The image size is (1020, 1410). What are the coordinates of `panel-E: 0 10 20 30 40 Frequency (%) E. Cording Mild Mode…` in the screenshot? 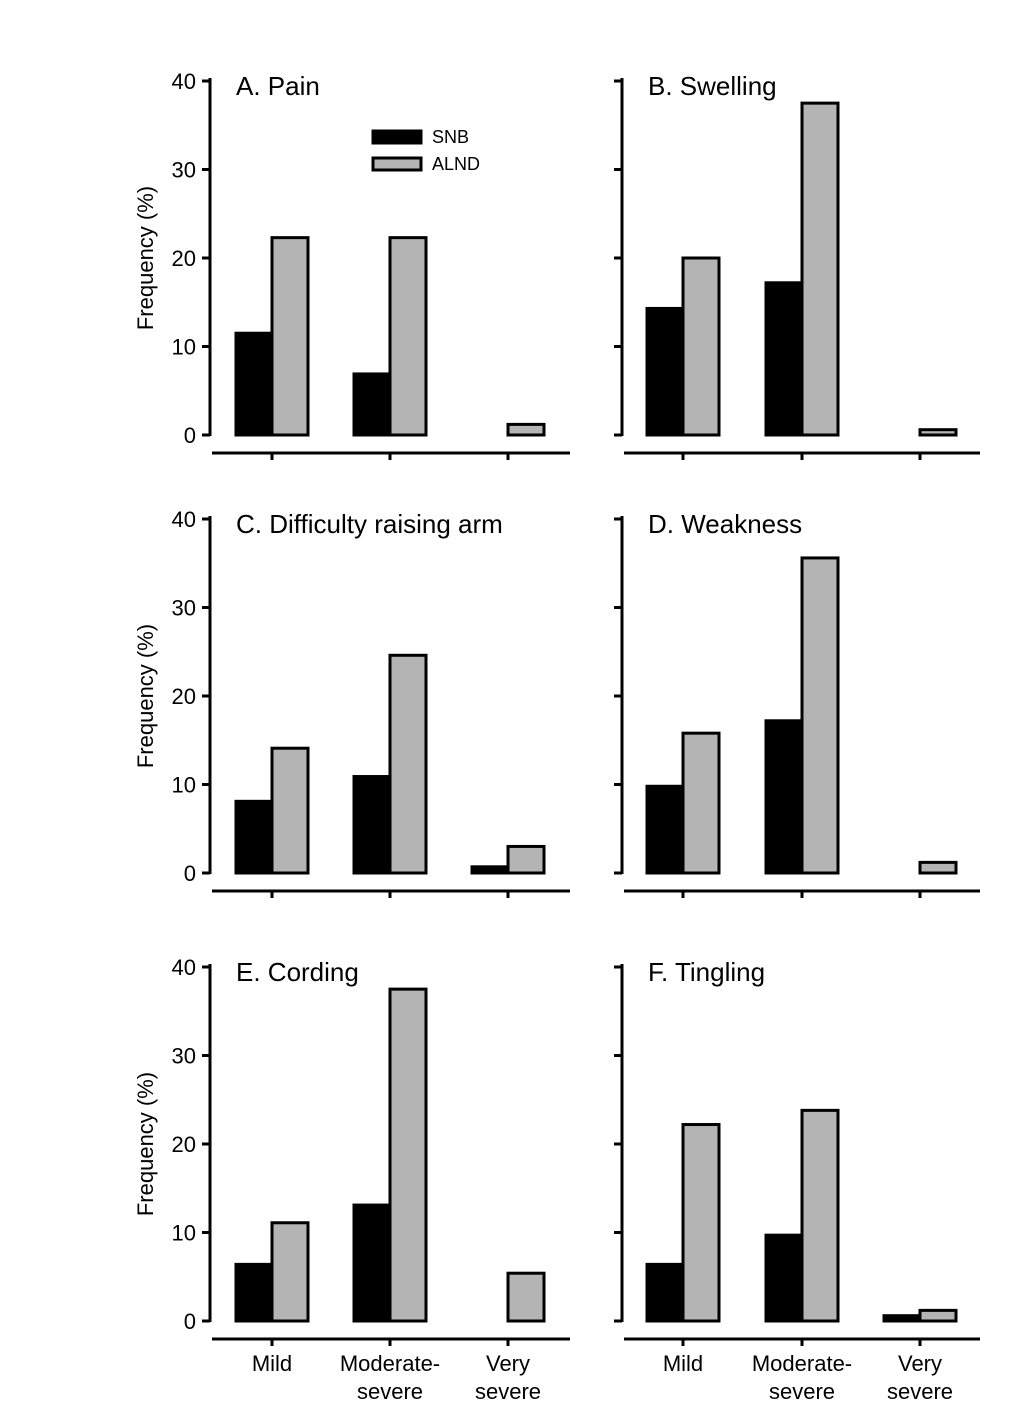 It's located at (351, 1179).